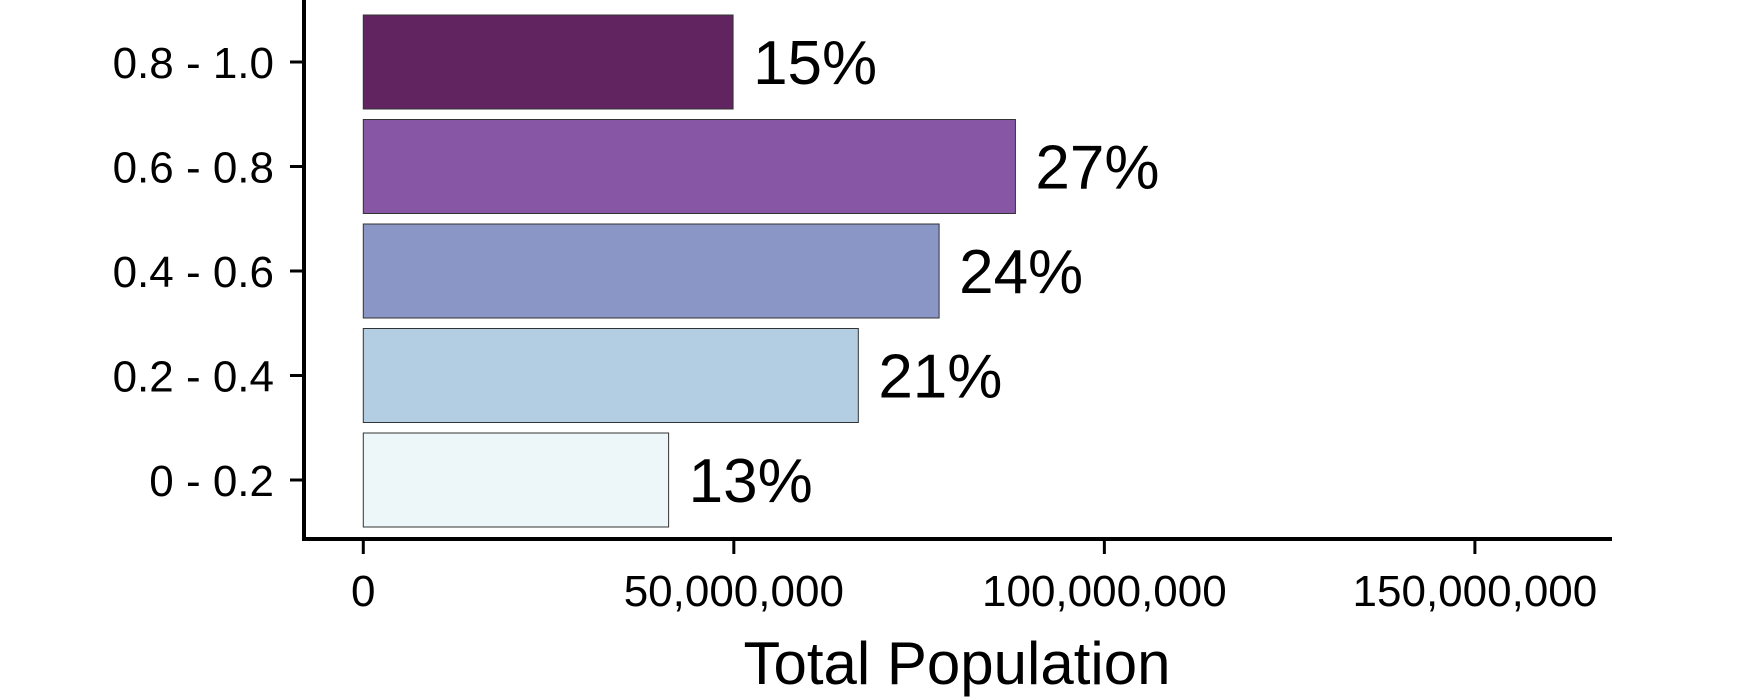 This screenshot has width=1750, height=700. What do you see at coordinates (940, 377) in the screenshot?
I see `bar-value-label: 21%` at bounding box center [940, 377].